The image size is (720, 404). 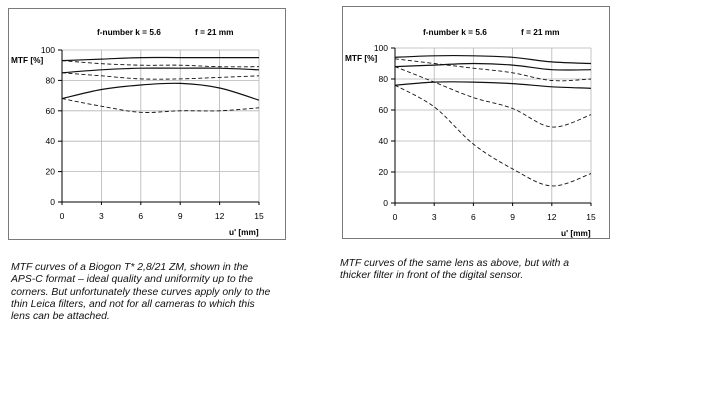 I want to click on right-series-line-3-solid, so click(x=493, y=85).